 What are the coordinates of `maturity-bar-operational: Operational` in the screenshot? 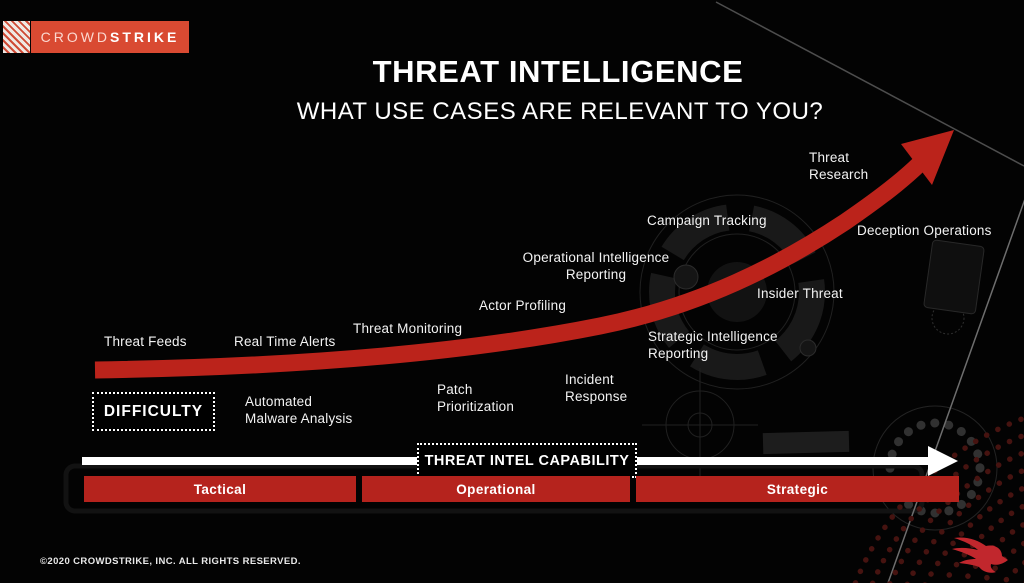 It's located at (496, 489).